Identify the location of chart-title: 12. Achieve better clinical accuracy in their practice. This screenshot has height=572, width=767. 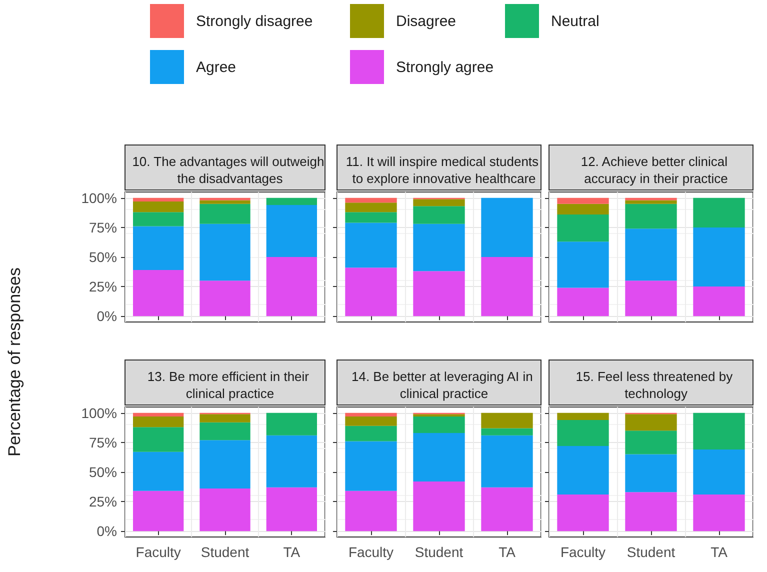
(656, 170).